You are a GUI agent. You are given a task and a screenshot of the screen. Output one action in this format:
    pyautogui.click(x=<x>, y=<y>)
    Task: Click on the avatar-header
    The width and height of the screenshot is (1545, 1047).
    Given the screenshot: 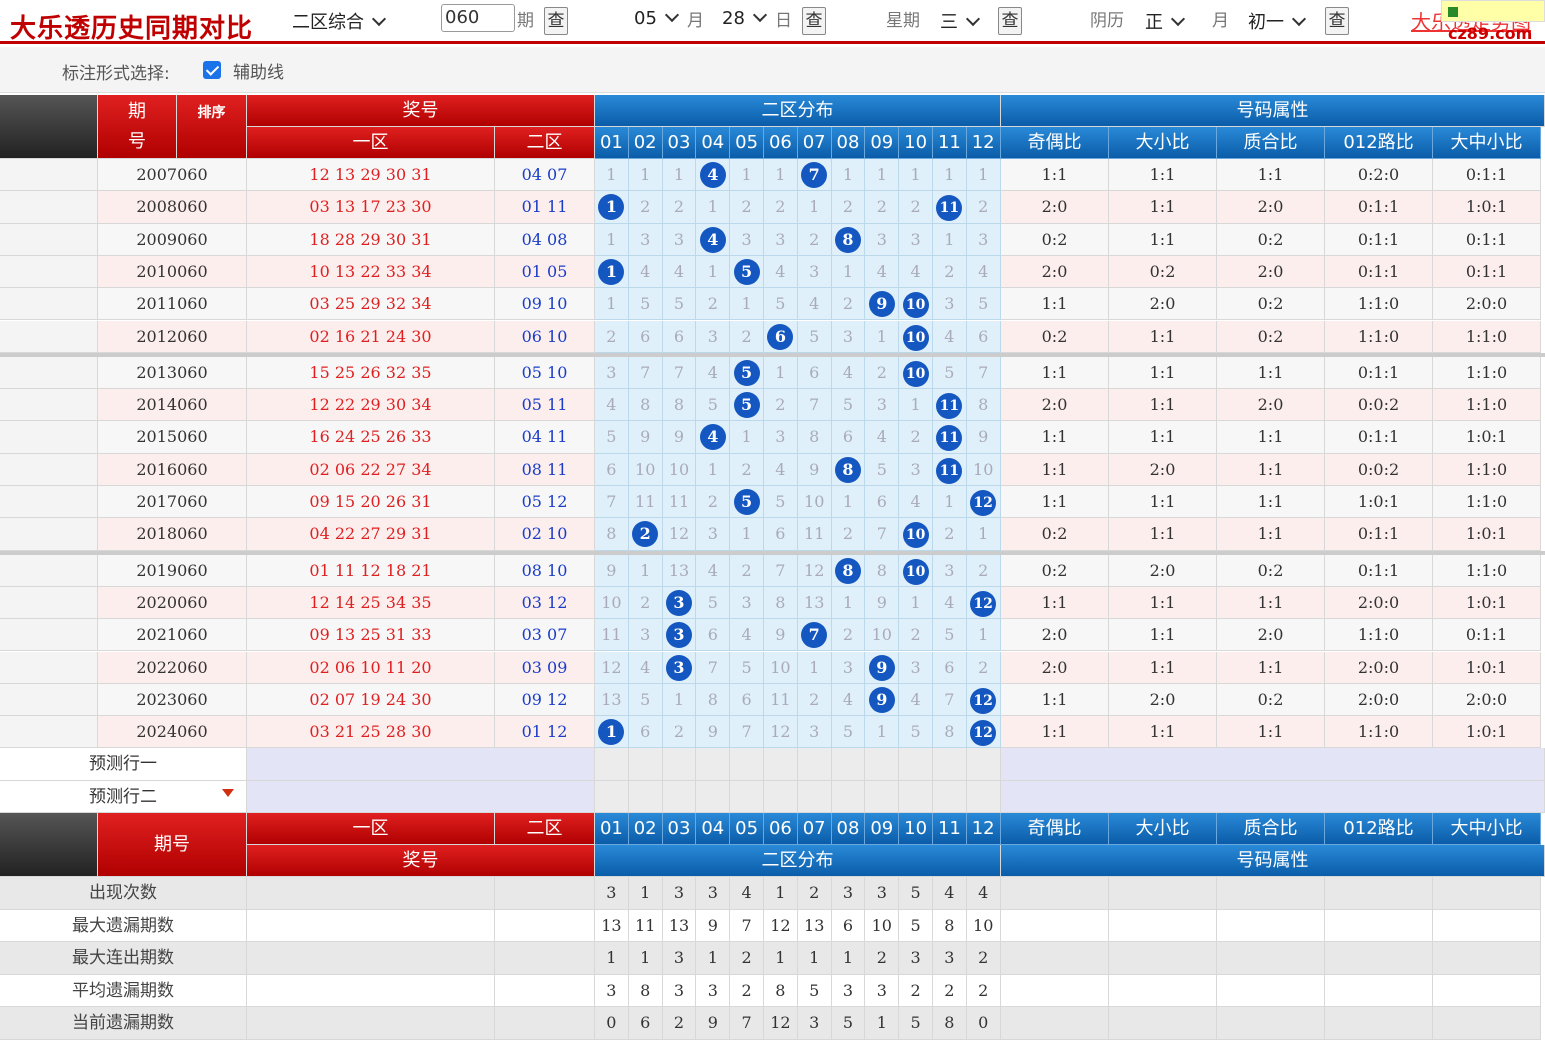 What is the action you would take?
    pyautogui.click(x=49, y=127)
    